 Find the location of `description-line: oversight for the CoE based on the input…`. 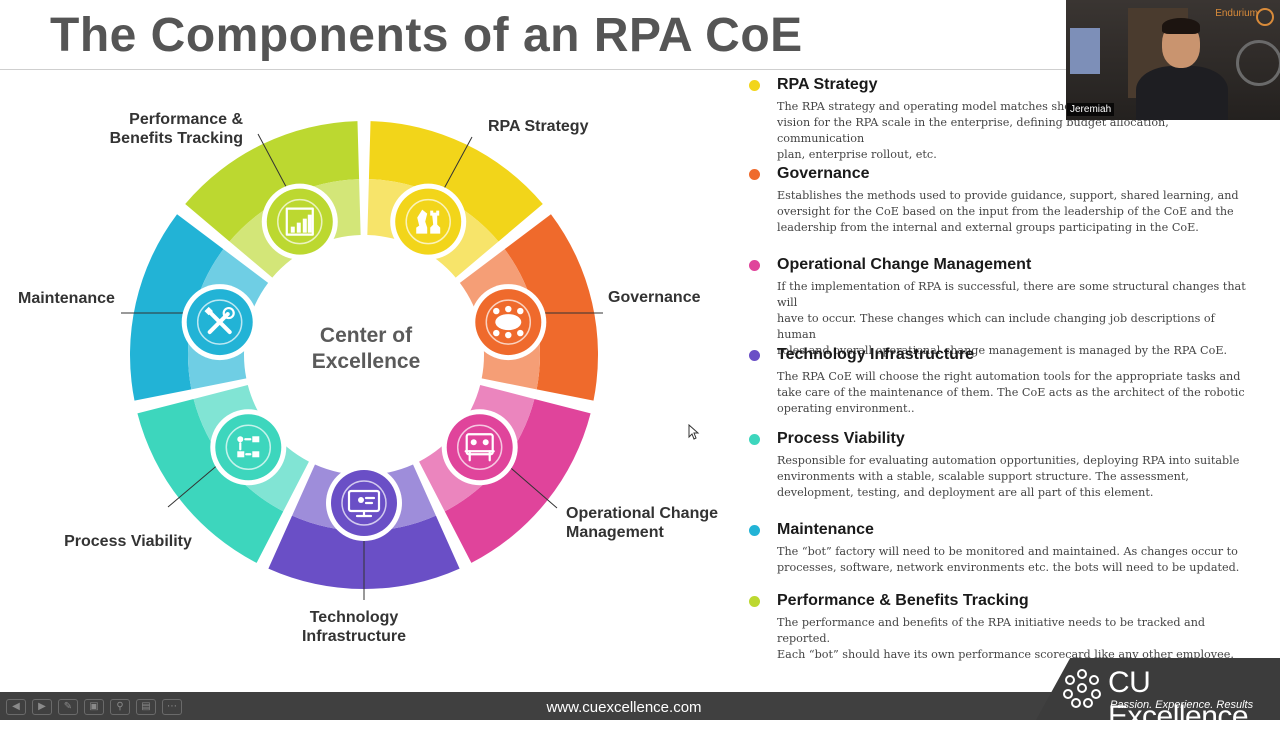

description-line: oversight for the CoE based on the input… is located at coordinates (1005, 211).